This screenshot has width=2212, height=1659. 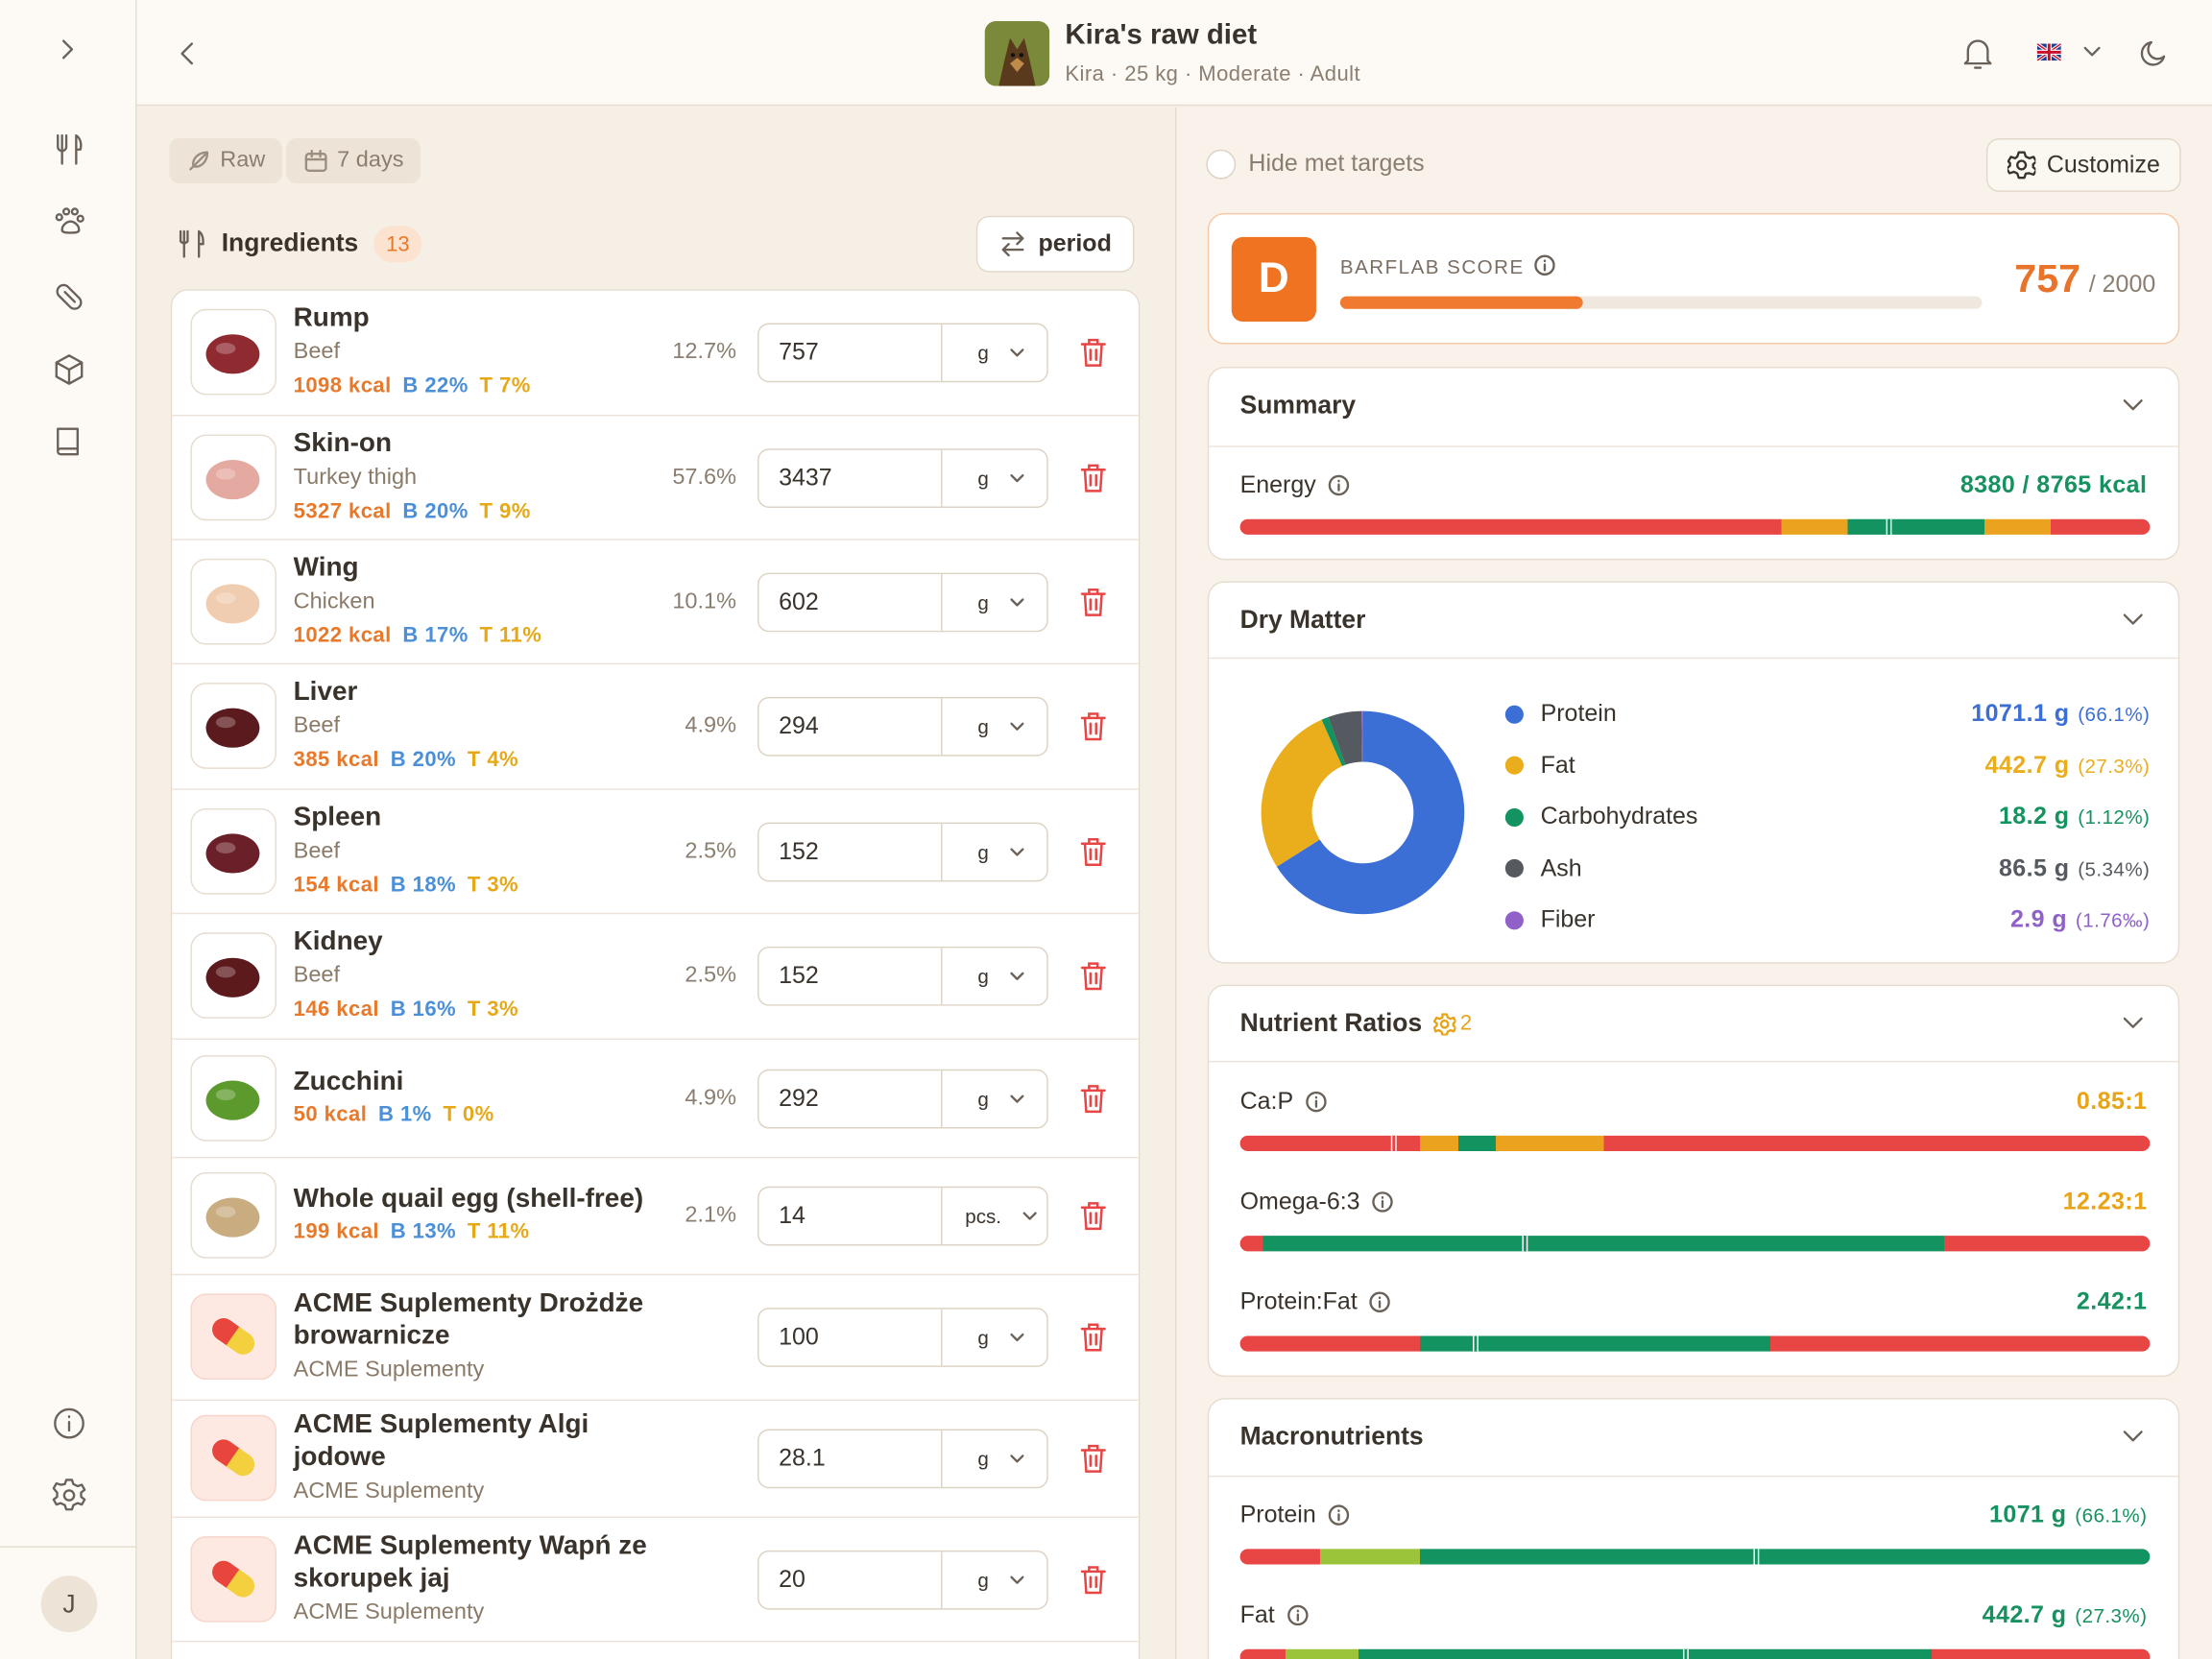 I want to click on value: 2.42:1, so click(x=2112, y=1301).